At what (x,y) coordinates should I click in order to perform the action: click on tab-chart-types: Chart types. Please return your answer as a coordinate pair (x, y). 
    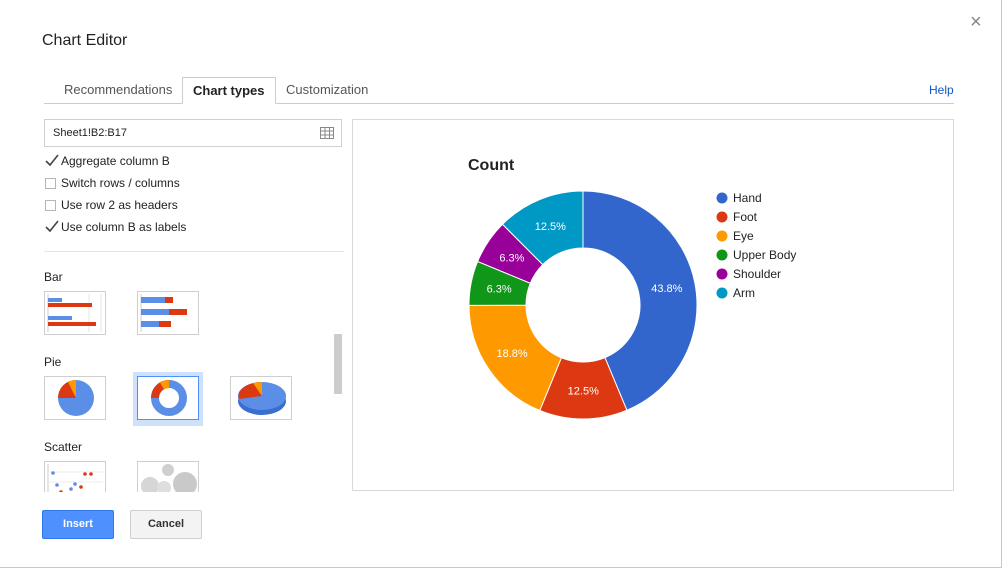
    Looking at the image, I should click on (229, 90).